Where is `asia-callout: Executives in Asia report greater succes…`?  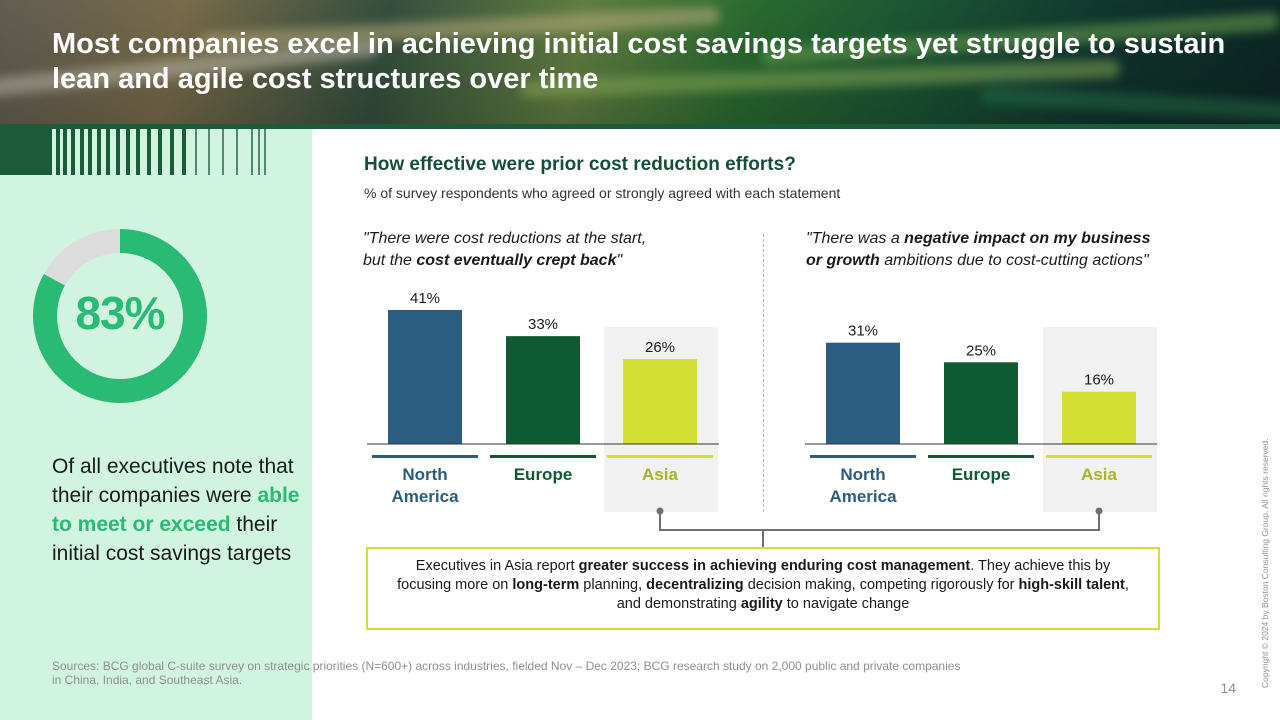 asia-callout: Executives in Asia report greater succes… is located at coordinates (763, 588).